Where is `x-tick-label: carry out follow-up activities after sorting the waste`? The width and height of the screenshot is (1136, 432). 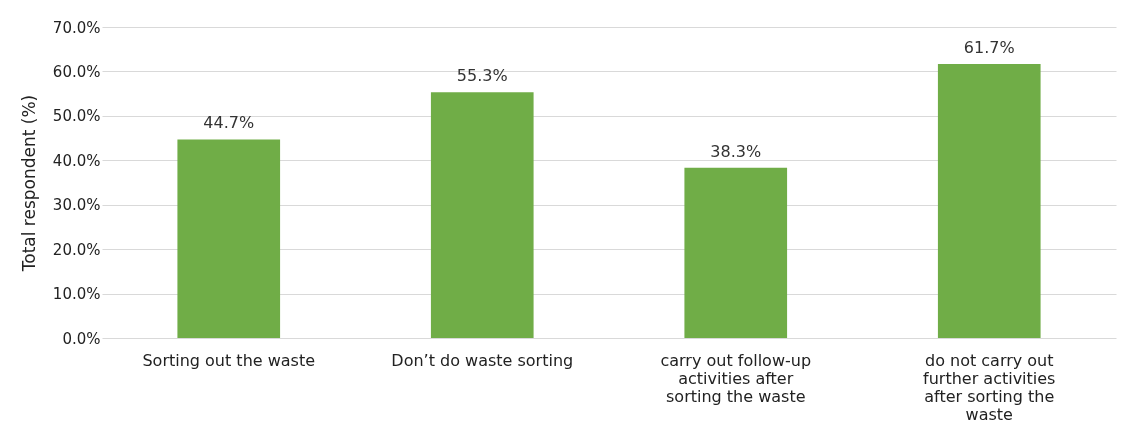
x-tick-label: carry out follow-up activities after sorting the waste is located at coordinates (736, 378).